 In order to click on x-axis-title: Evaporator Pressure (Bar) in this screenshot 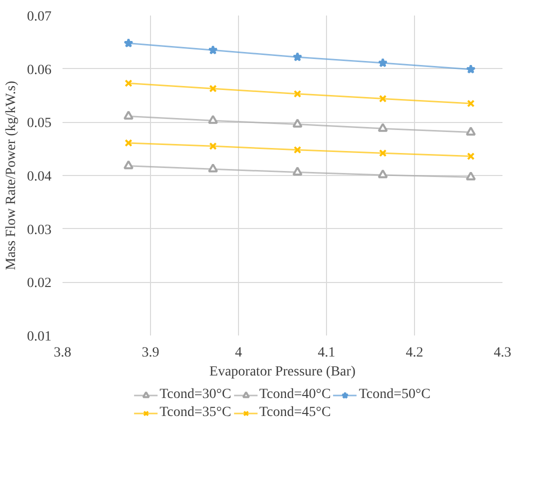, I will do `click(282, 372)`.